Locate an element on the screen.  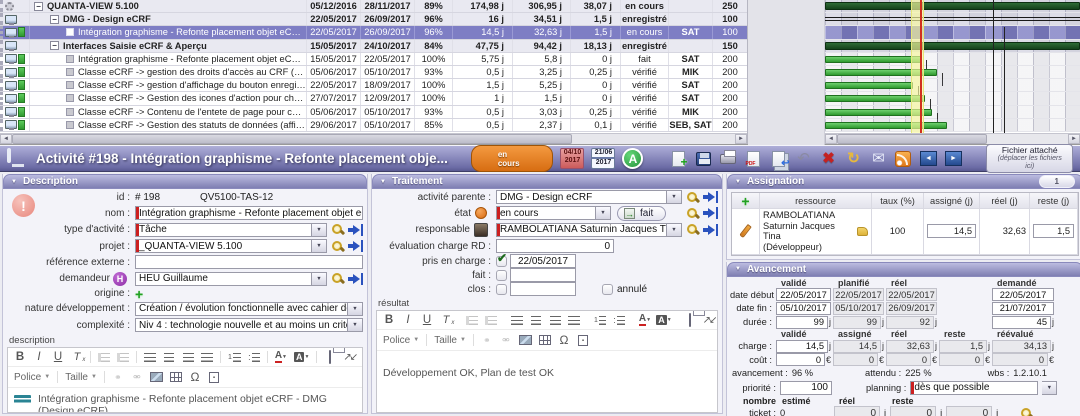
special-char-icon: Ω is located at coordinates (564, 340).